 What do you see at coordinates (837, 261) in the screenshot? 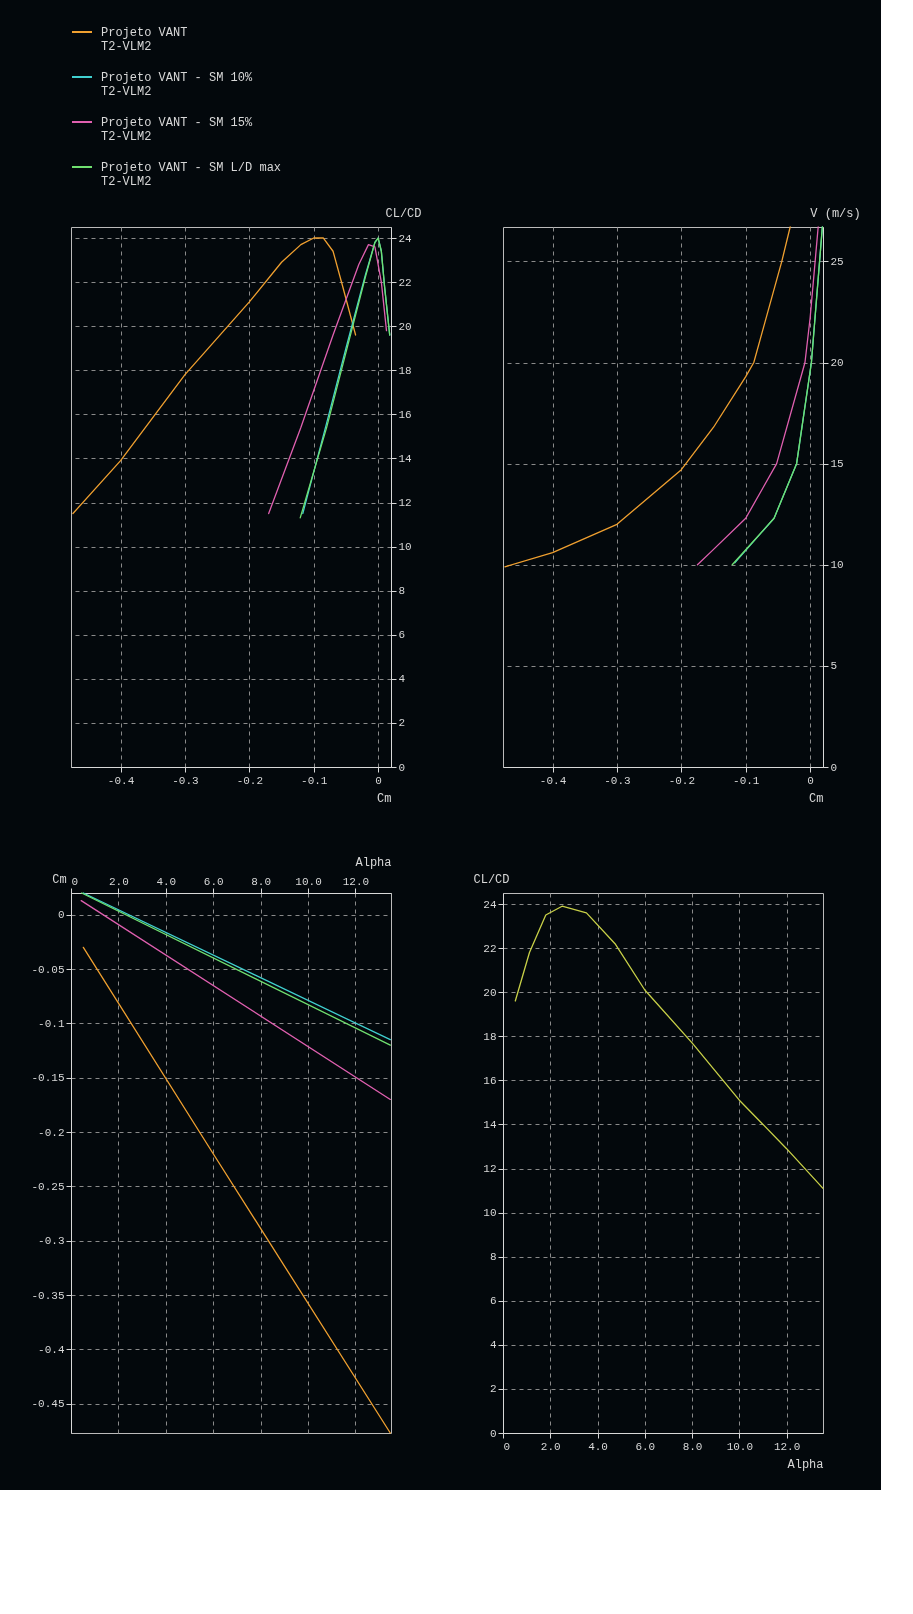
I see `y-tick-label: 25` at bounding box center [837, 261].